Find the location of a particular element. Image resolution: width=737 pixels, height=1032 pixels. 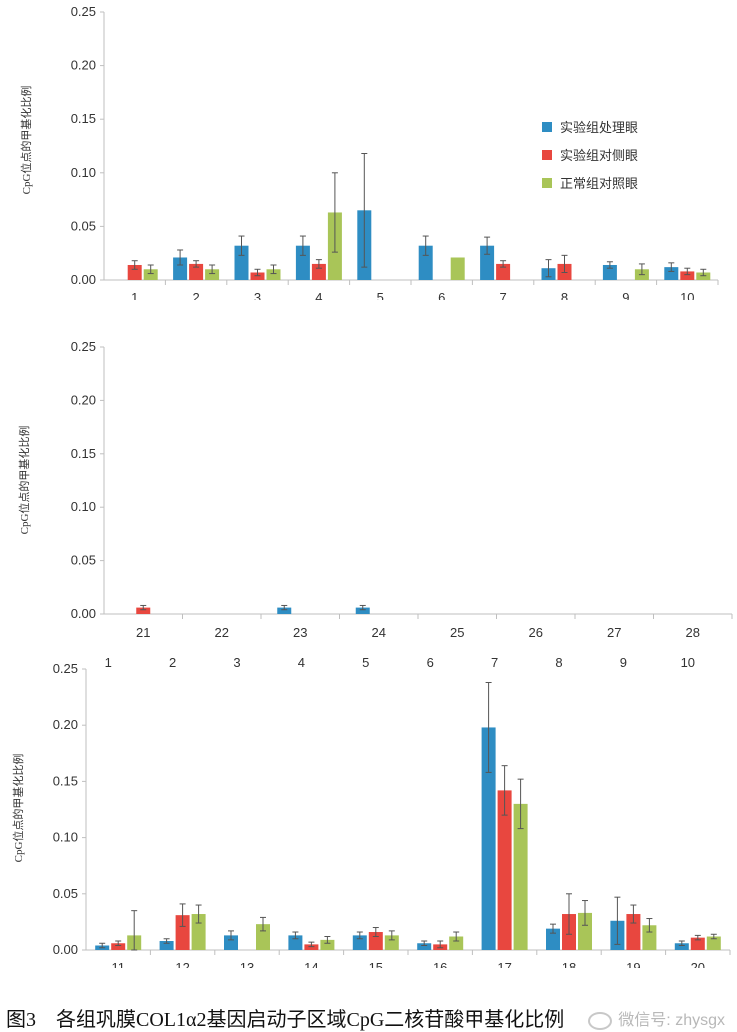

x-tick-label: 24 is located at coordinates (379, 632).